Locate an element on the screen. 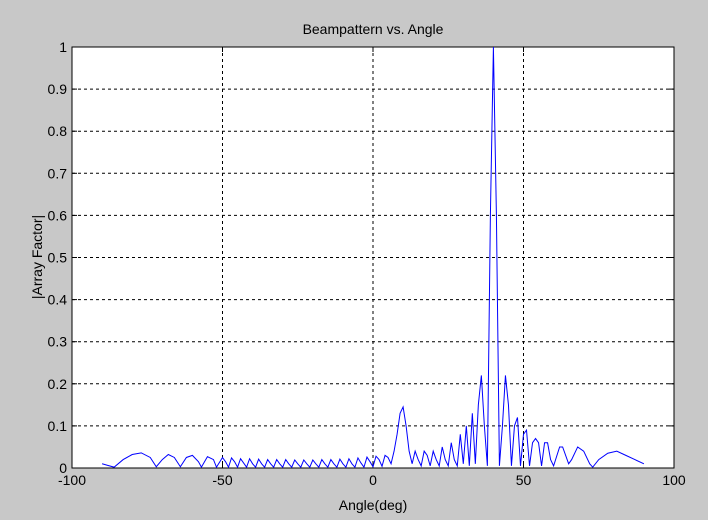  y-tick-label: 0.3 is located at coordinates (58, 342).